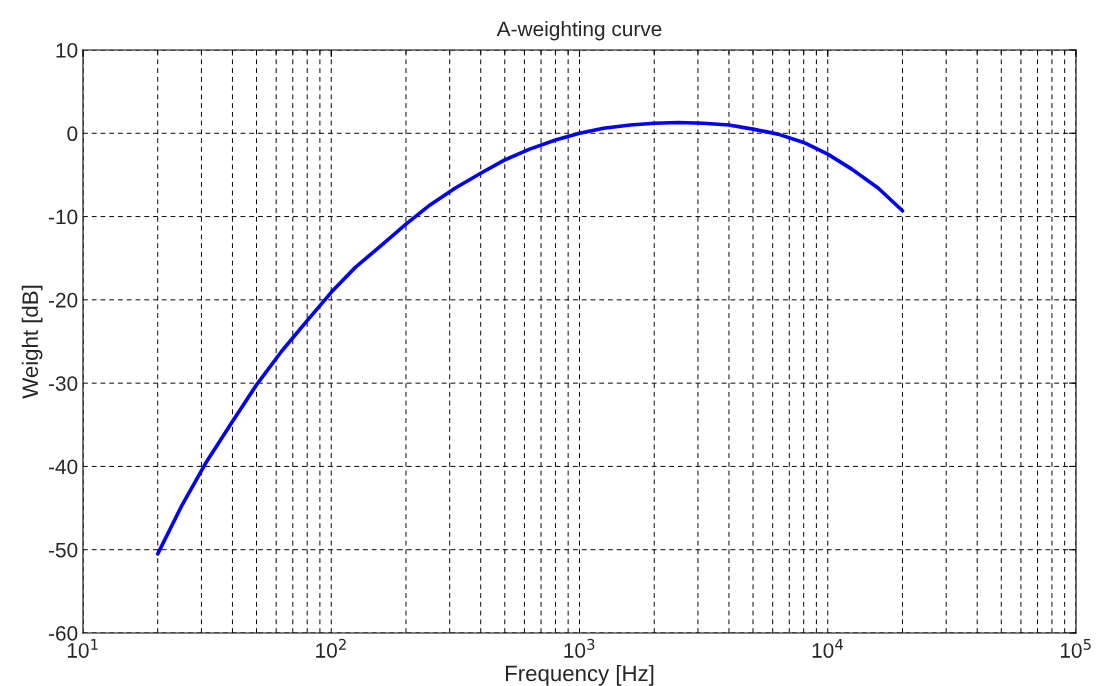 The height and width of the screenshot is (686, 1096). I want to click on x-tick-label: 10$^{5}$, so click(1075, 648).